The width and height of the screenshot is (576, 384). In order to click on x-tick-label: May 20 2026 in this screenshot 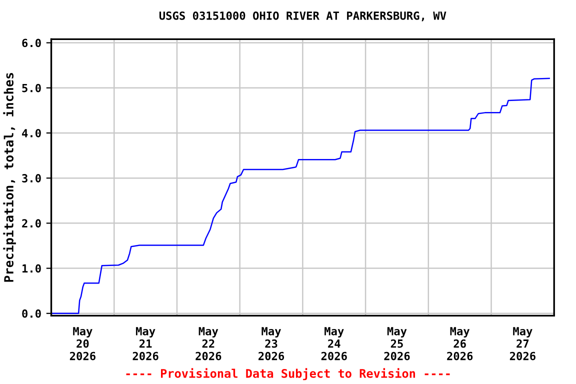, I will do `click(83, 343)`.